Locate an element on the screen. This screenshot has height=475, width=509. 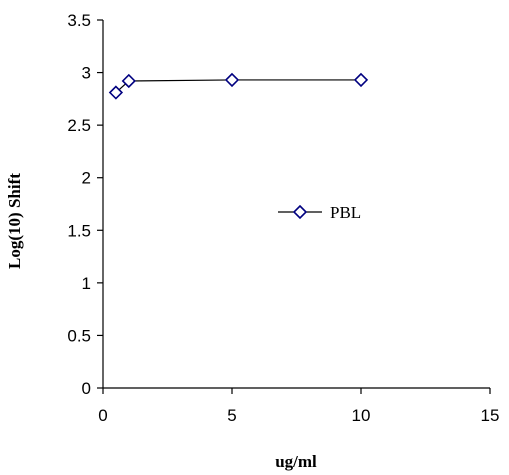
y-axis-title: Log(10) Shift is located at coordinates (14, 221).